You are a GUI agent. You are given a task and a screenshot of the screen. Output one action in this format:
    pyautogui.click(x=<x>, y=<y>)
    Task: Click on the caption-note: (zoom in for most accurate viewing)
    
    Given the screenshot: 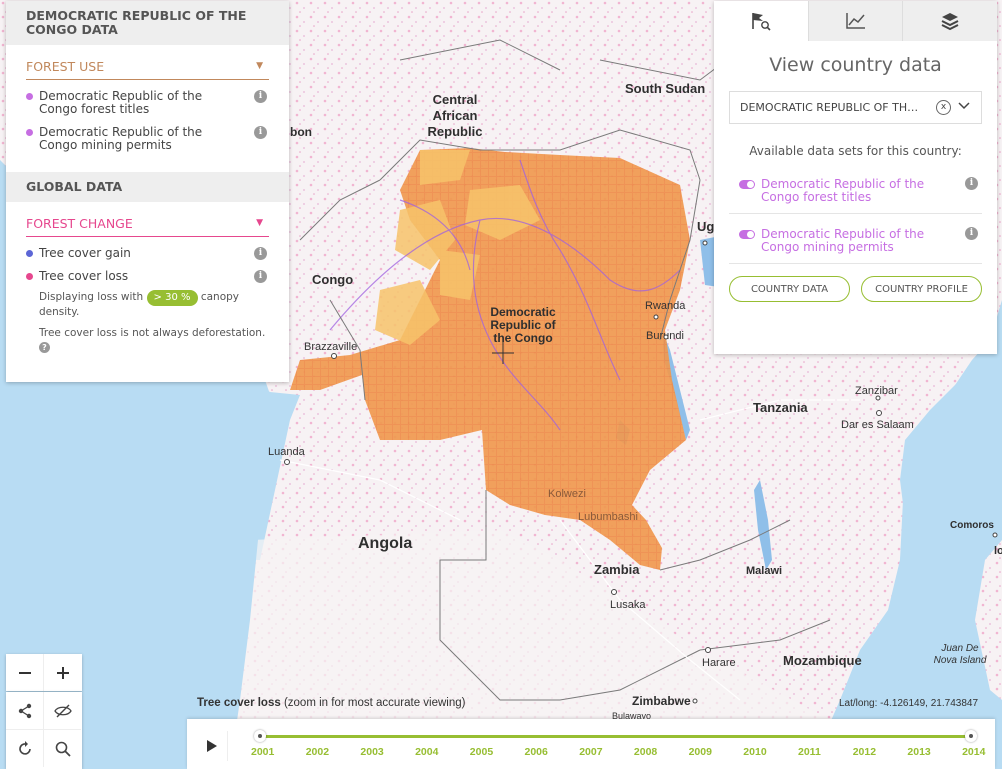 What is the action you would take?
    pyautogui.click(x=374, y=703)
    